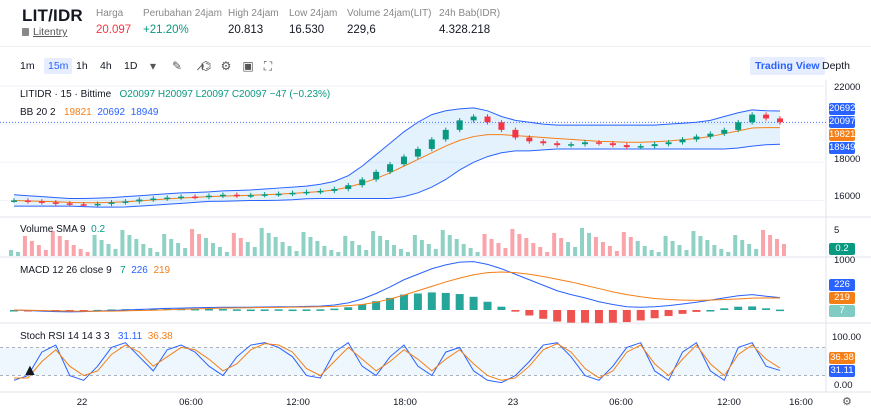 The height and width of the screenshot is (413, 871). Describe the element at coordinates (114, 30) in the screenshot. I see `stat-value: 20.097` at that location.